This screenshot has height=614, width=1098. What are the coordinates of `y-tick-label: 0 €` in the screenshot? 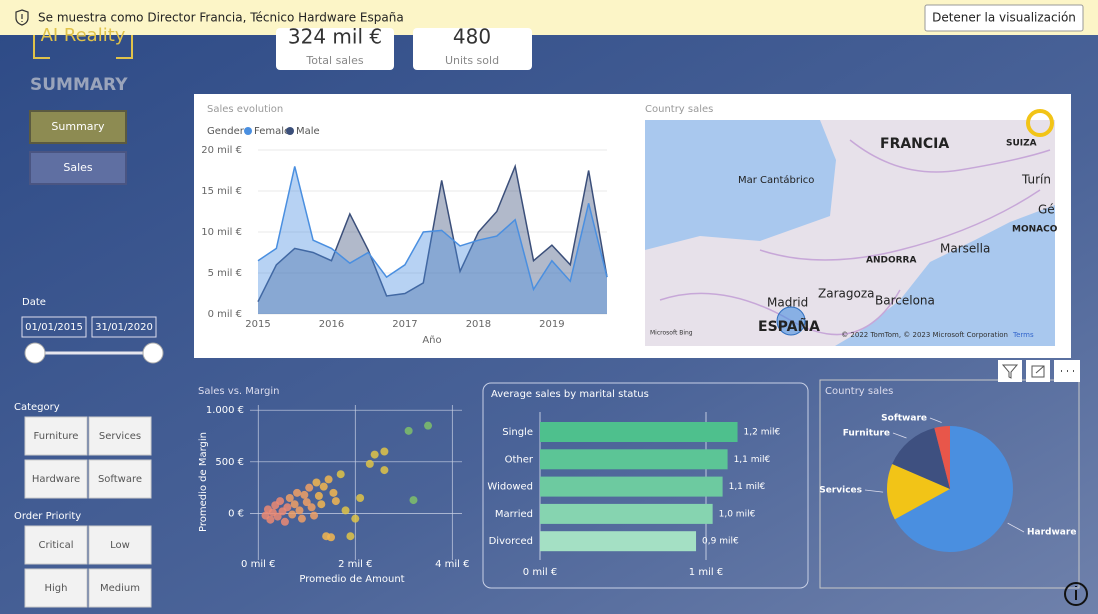 It's located at (236, 514).